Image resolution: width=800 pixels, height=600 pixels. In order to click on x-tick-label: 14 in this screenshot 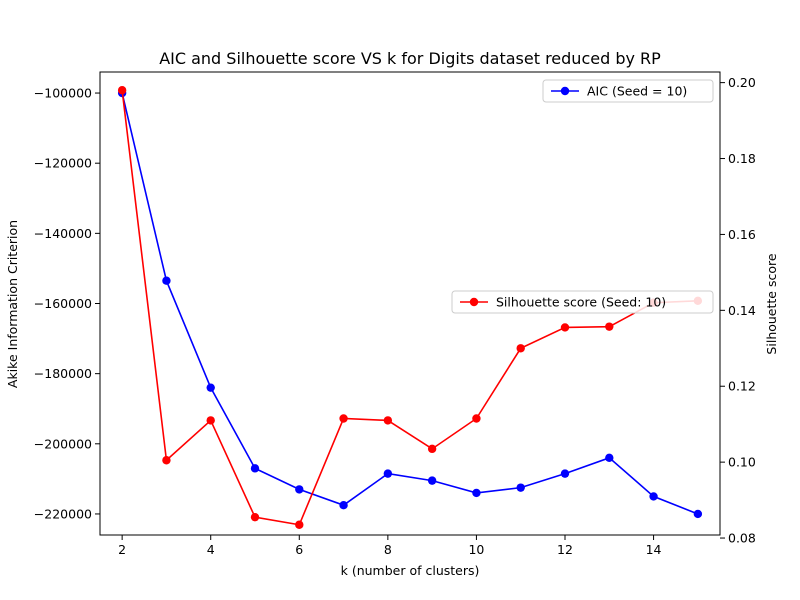, I will do `click(654, 549)`.